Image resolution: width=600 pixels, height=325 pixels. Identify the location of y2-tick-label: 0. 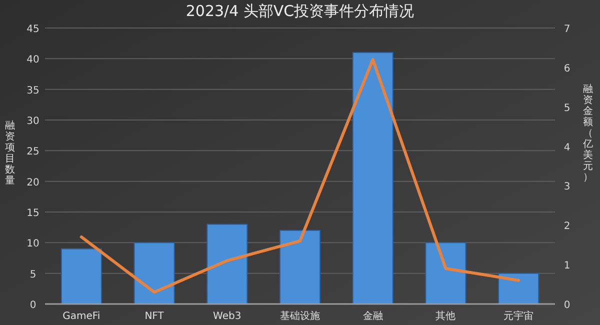
(567, 305).